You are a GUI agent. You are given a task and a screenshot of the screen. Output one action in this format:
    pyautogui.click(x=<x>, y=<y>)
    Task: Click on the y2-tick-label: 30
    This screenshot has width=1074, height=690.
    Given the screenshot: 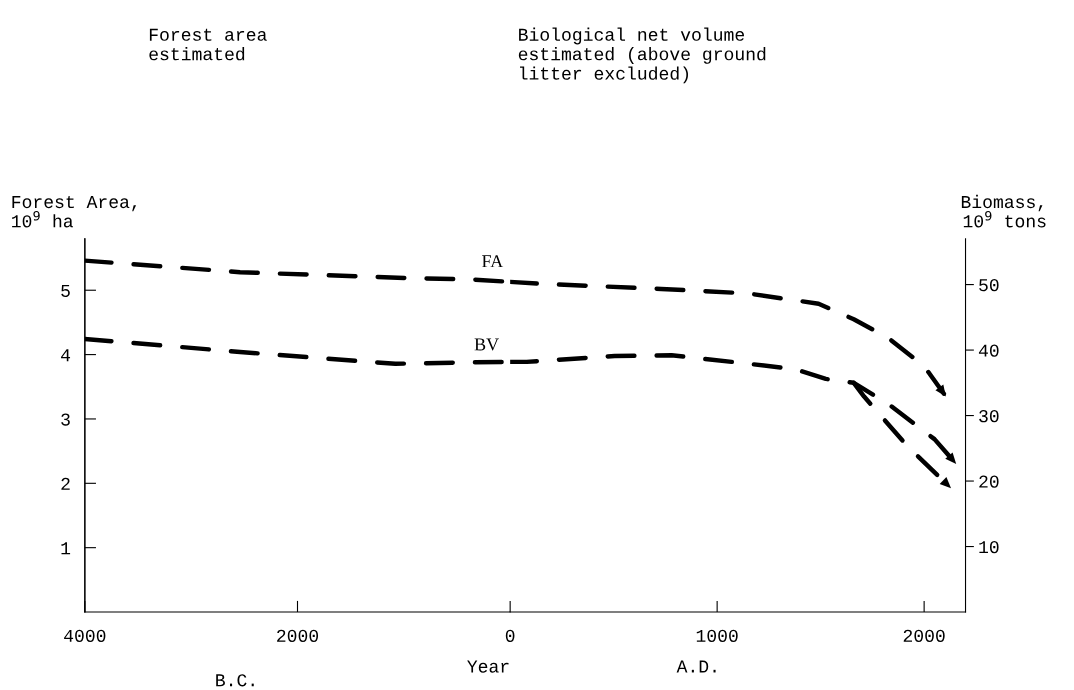 What is the action you would take?
    pyautogui.click(x=989, y=416)
    